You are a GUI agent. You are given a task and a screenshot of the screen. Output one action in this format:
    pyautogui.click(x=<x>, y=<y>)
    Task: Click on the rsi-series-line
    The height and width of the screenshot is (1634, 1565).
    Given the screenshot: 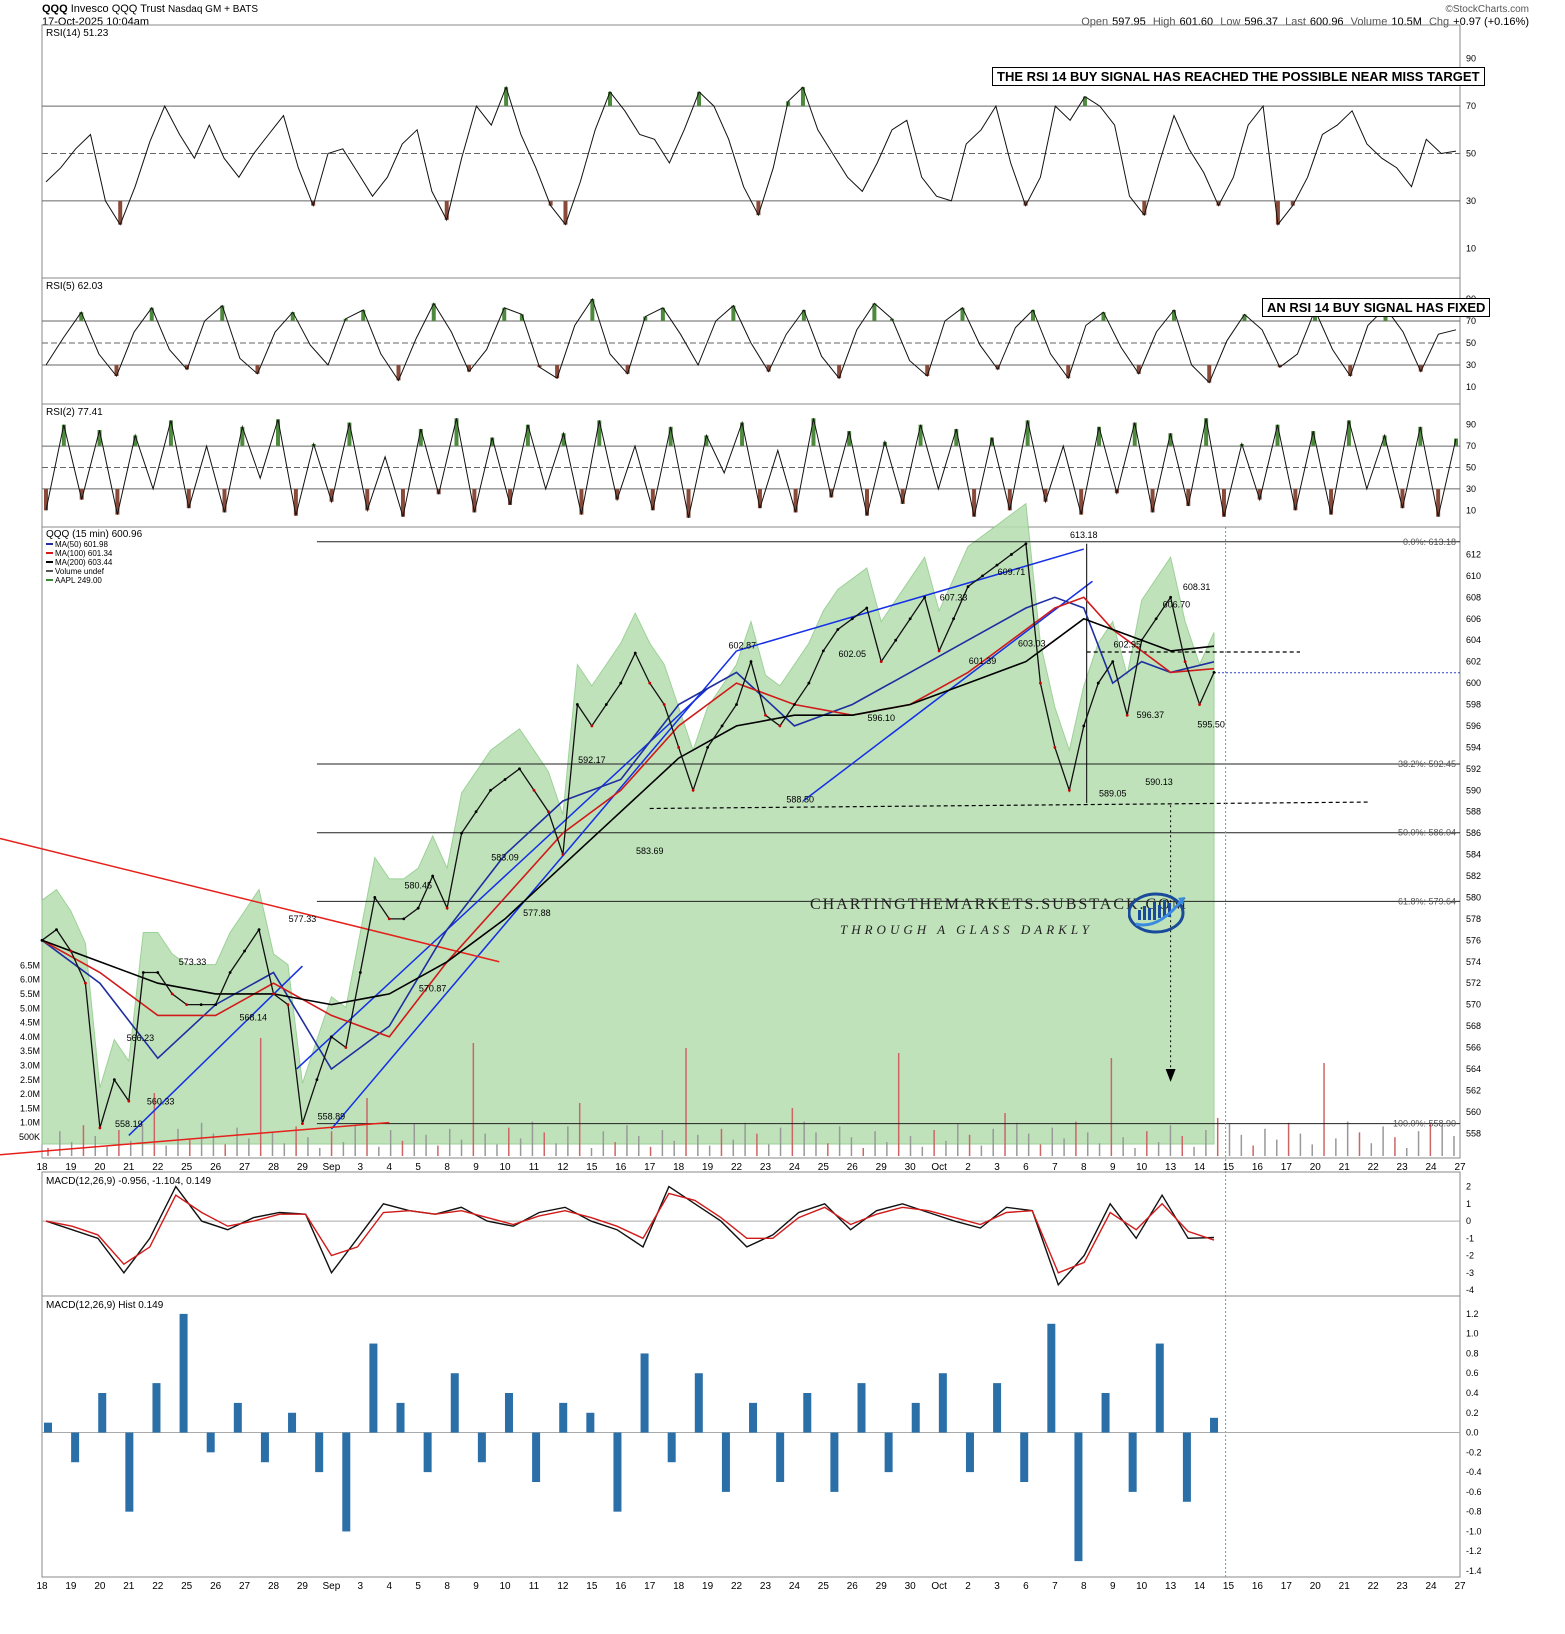 What is the action you would take?
    pyautogui.click(x=751, y=340)
    